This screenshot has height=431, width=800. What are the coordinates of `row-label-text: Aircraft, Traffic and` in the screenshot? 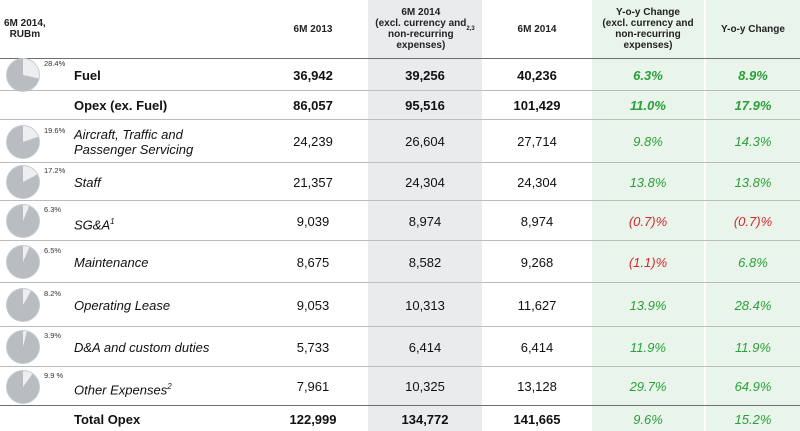 It's located at (128, 134).